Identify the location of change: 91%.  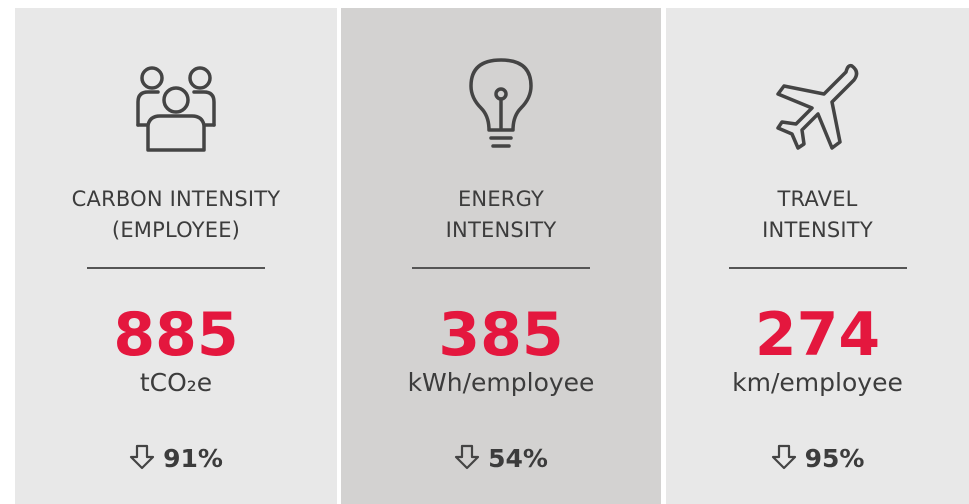
(176, 459).